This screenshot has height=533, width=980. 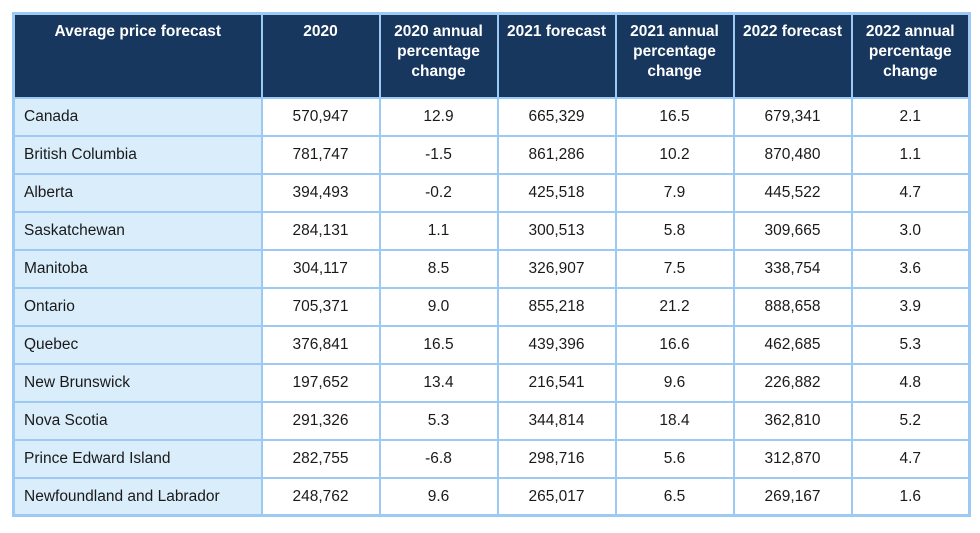 What do you see at coordinates (320, 306) in the screenshot?
I see `value-cell: 705,371` at bounding box center [320, 306].